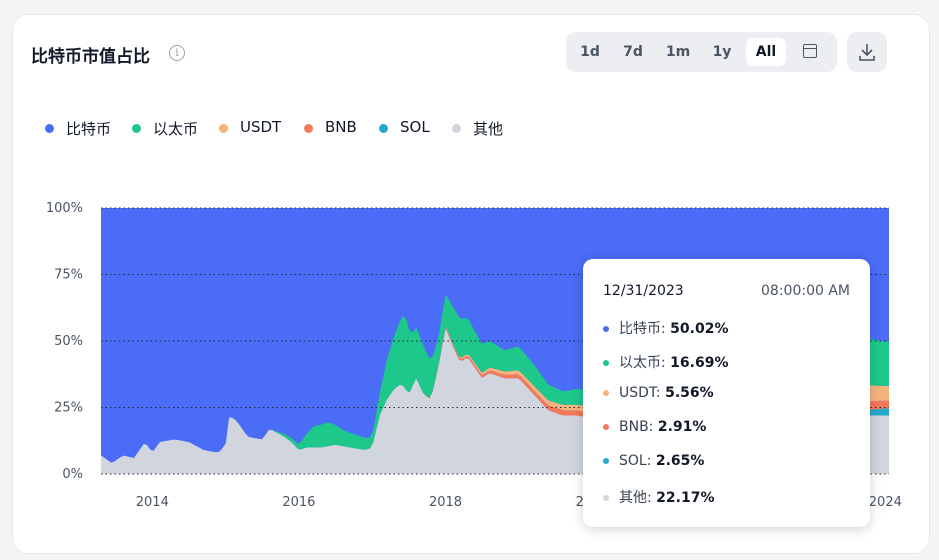 The image size is (939, 560). What do you see at coordinates (722, 52) in the screenshot?
I see `range-1y-button: 1y` at bounding box center [722, 52].